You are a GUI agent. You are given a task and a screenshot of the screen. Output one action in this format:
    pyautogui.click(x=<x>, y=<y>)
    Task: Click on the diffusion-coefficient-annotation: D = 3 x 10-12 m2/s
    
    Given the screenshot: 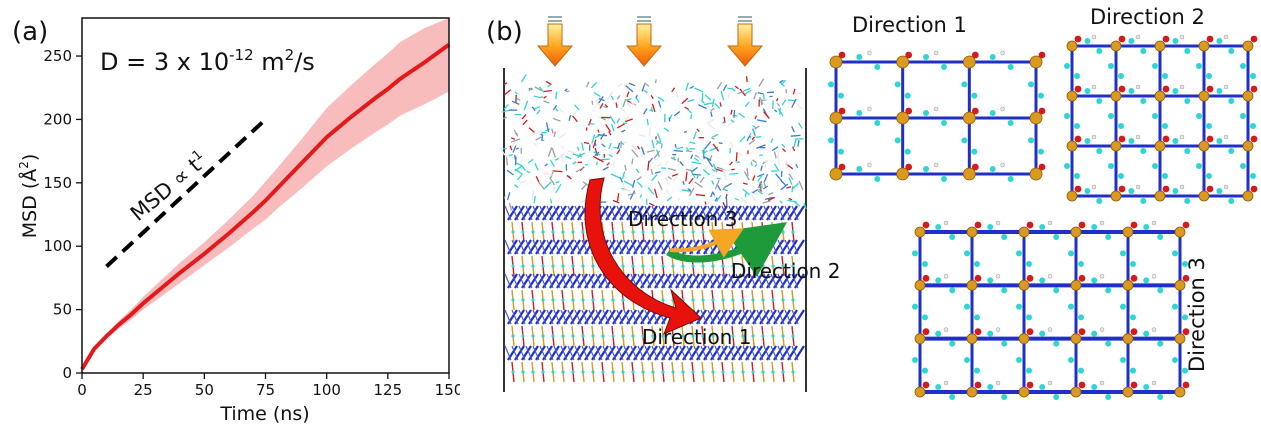 What is the action you would take?
    pyautogui.click(x=207, y=61)
    